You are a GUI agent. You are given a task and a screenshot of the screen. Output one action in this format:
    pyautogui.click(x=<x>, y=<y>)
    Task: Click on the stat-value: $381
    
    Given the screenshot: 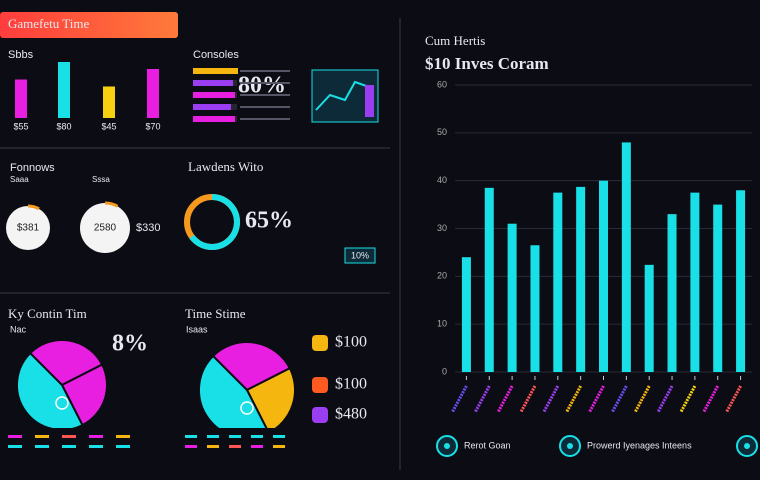 What is the action you would take?
    pyautogui.click(x=28, y=228)
    